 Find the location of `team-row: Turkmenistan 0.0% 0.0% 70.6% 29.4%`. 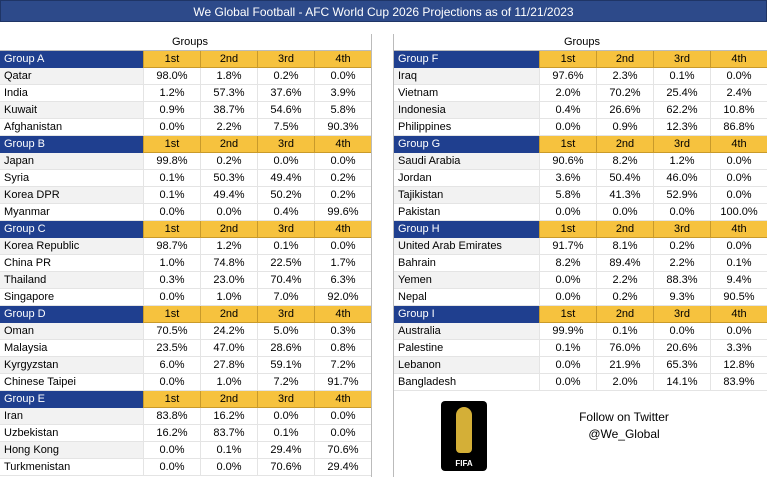

team-row: Turkmenistan 0.0% 0.0% 70.6% 29.4% is located at coordinates (185, 467).